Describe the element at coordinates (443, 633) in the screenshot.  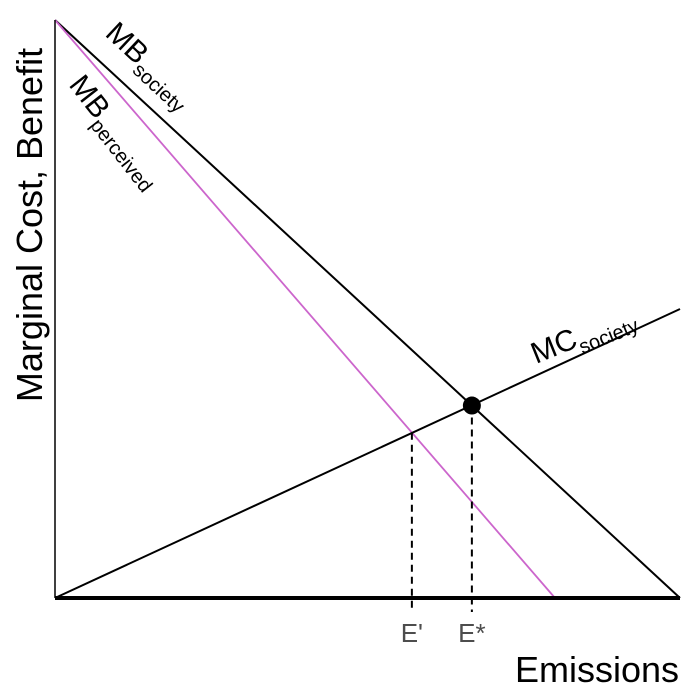
I see `x-ticks: E' E*` at that location.